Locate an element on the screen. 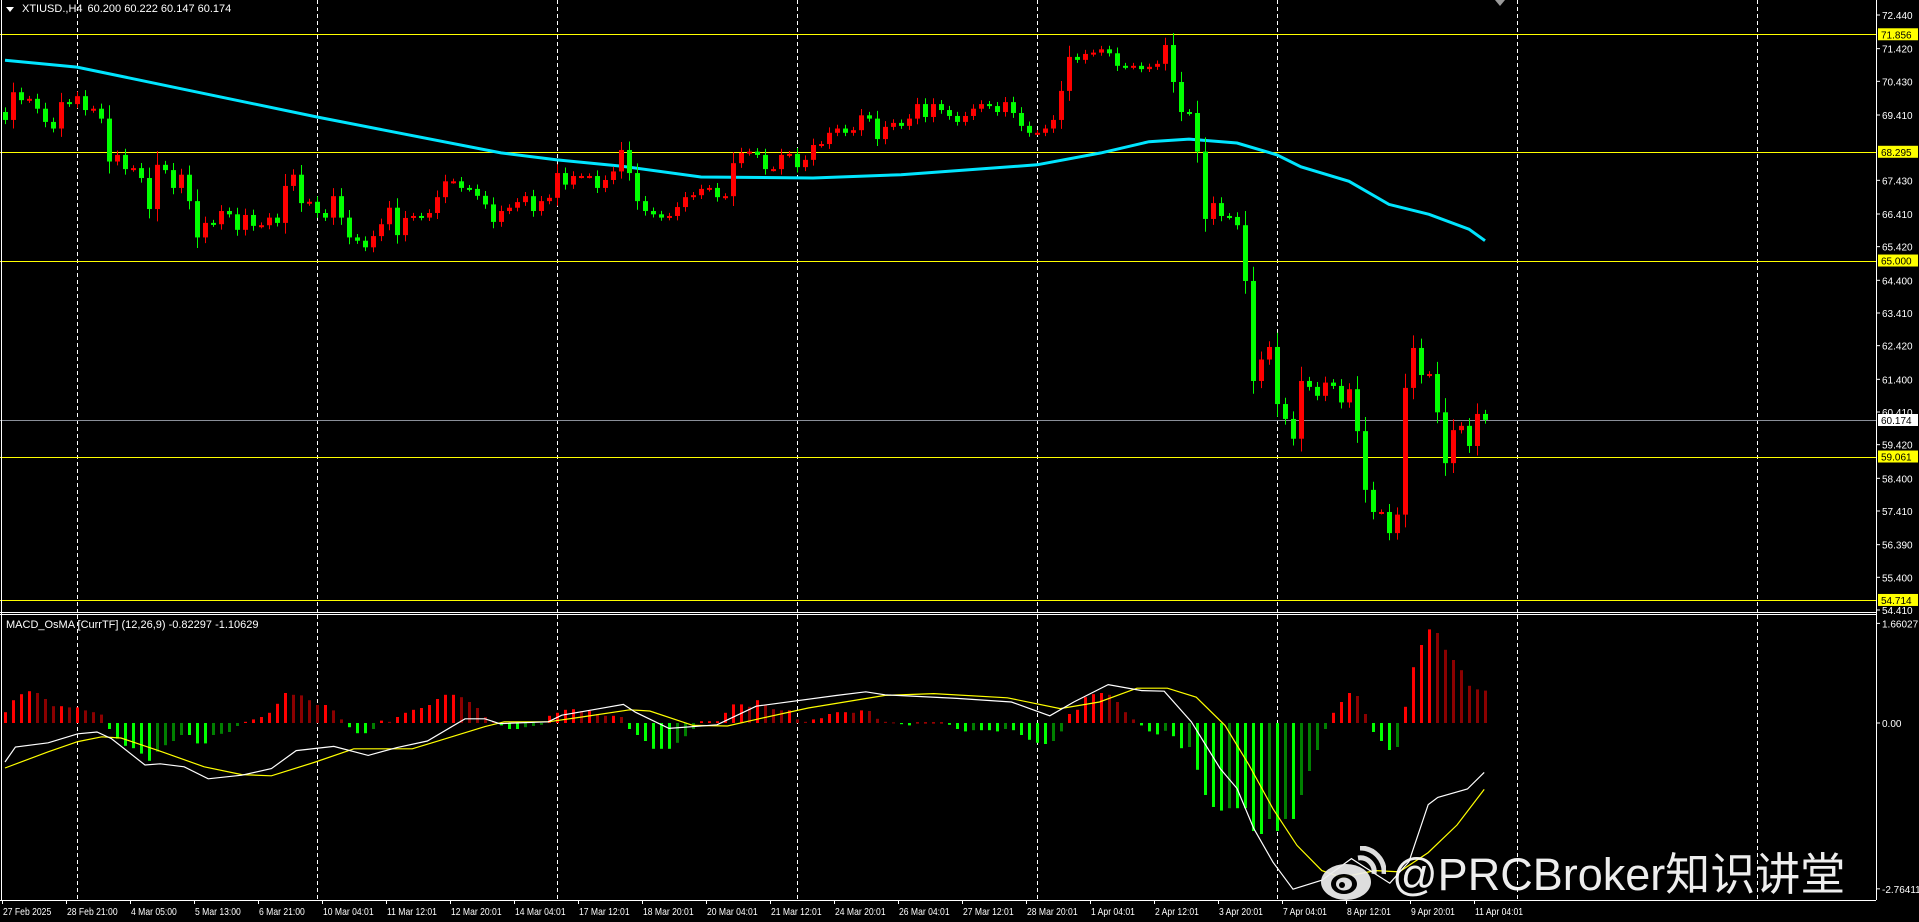 The height and width of the screenshot is (922, 1919). price-tick-label: 57.410 is located at coordinates (1897, 512).